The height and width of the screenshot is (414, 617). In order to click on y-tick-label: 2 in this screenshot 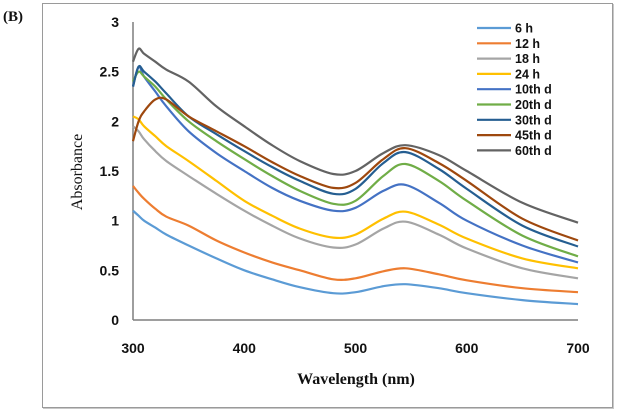, I will do `click(115, 121)`.